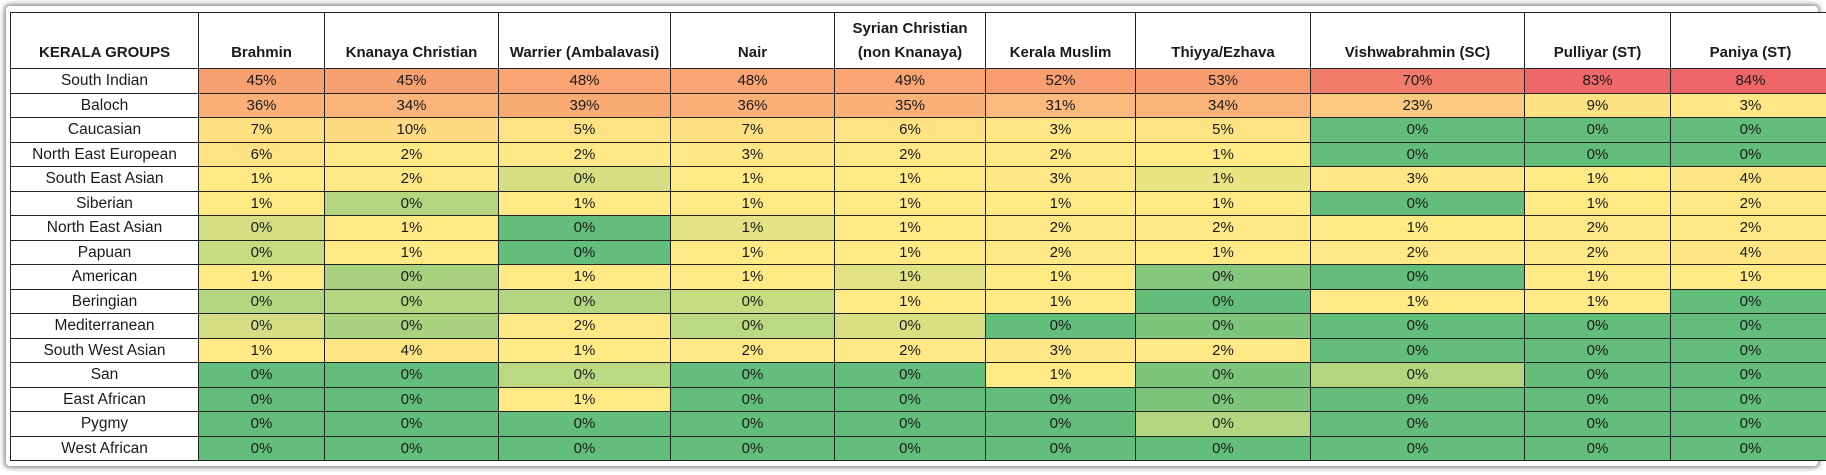 The width and height of the screenshot is (1826, 475). I want to click on value-cell: 4%, so click(1748, 252).